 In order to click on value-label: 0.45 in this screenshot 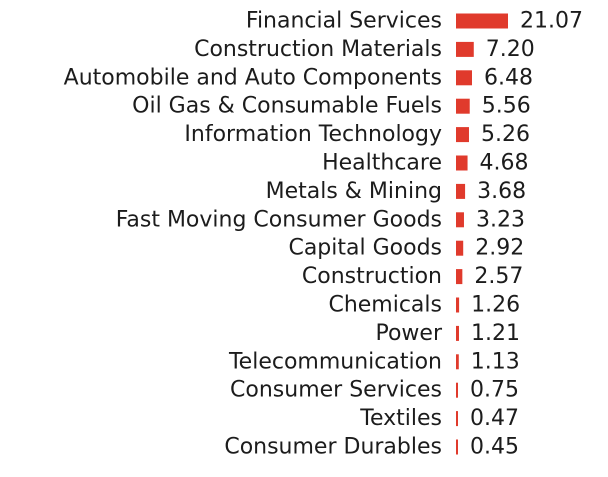, I will do `click(494, 447)`.